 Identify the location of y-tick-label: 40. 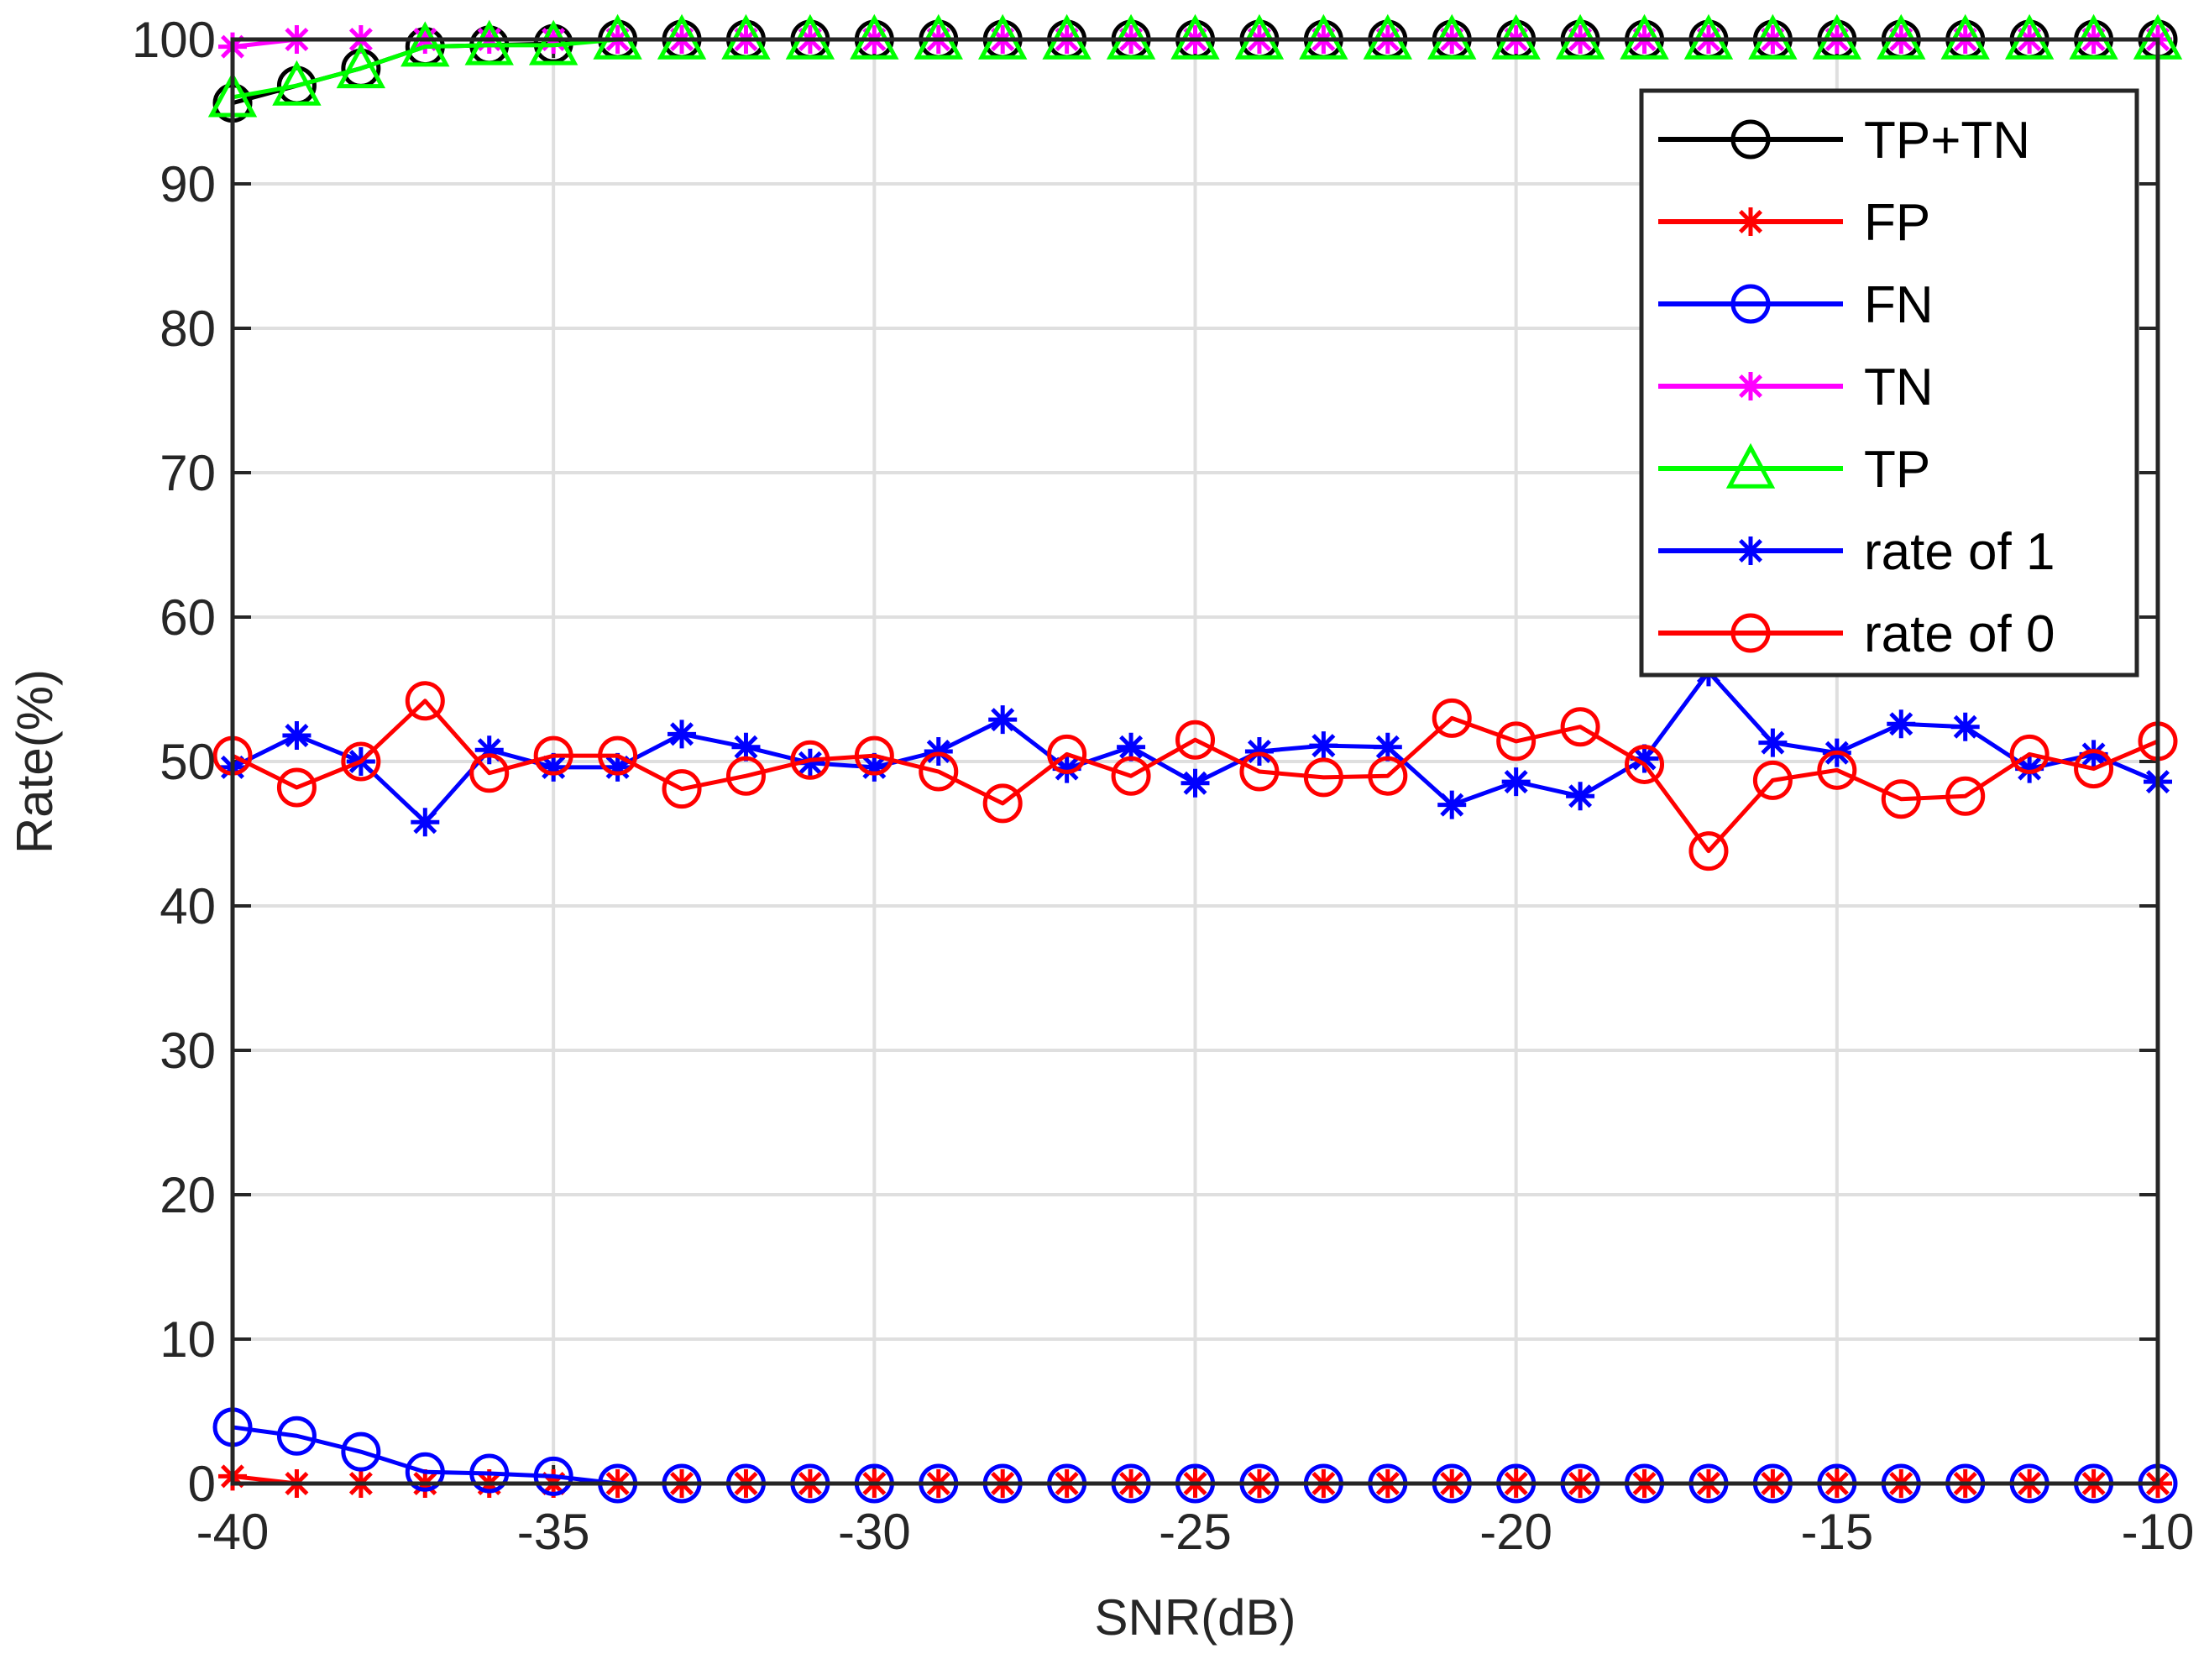
(188, 906).